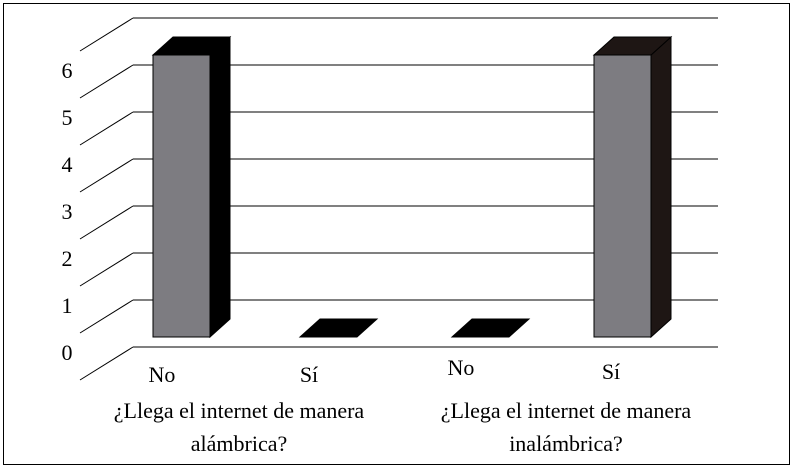  Describe the element at coordinates (67, 70) in the screenshot. I see `y-tick-label: 6` at that location.